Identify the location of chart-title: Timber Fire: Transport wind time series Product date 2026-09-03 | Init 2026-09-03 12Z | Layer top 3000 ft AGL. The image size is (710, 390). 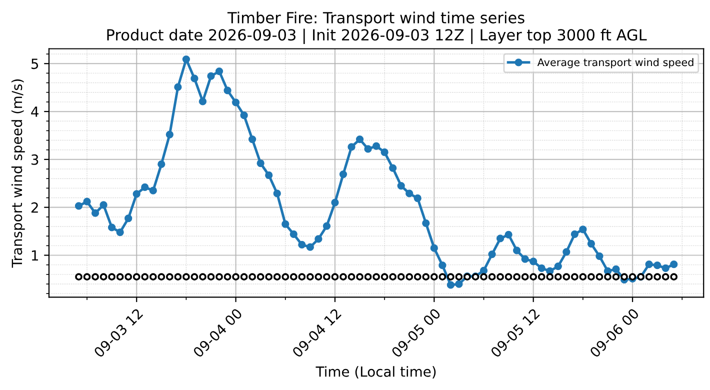
(377, 28).